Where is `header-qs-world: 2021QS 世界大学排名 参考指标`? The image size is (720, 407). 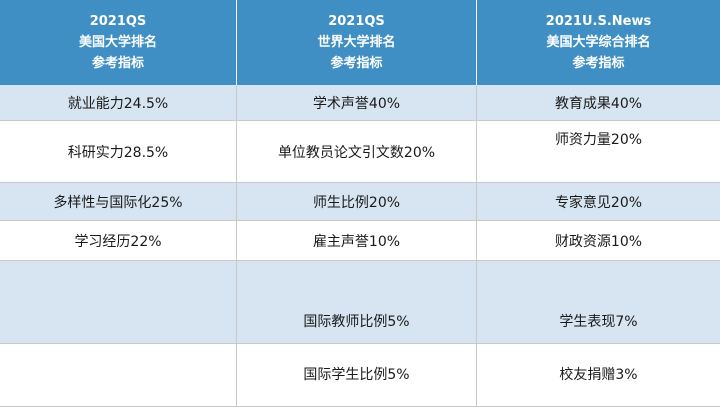 header-qs-world: 2021QS 世界大学排名 参考指标 is located at coordinates (357, 42).